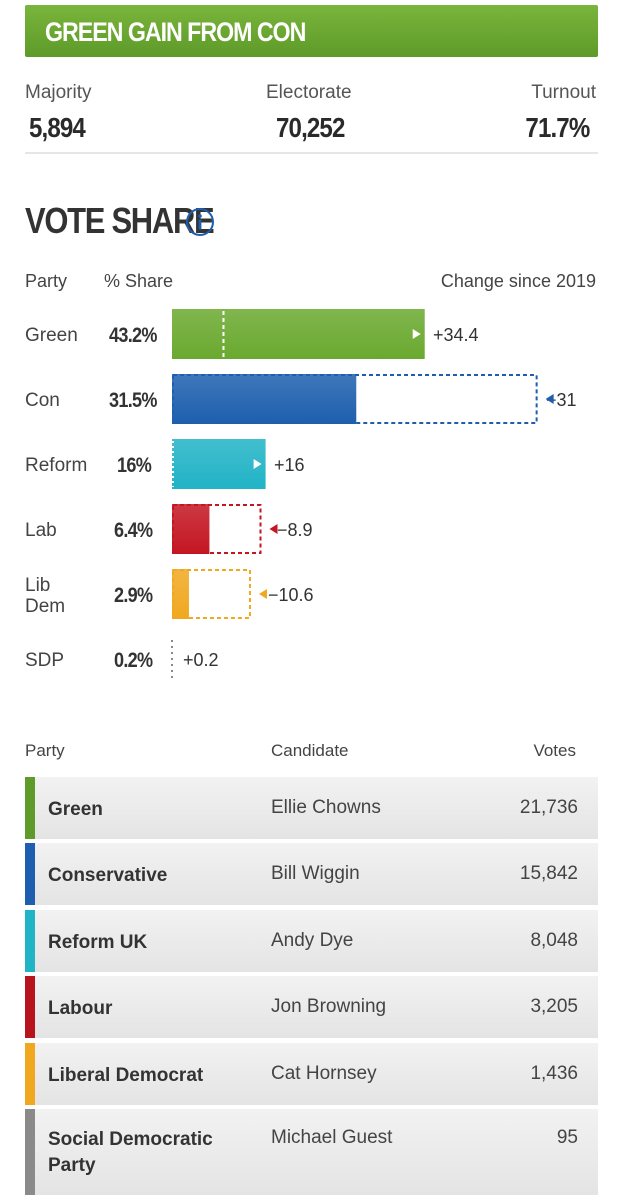 The height and width of the screenshot is (1200, 621). I want to click on majority-label: Majority, so click(58, 92).